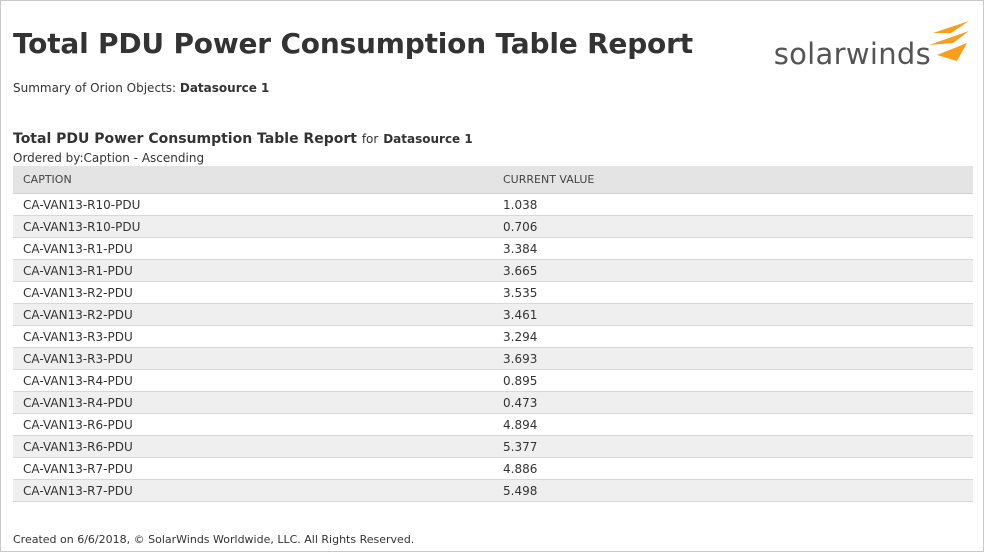 The height and width of the screenshot is (552, 984). I want to click on table-row: CA-VAN13-R1-PDU 3.384, so click(493, 248).